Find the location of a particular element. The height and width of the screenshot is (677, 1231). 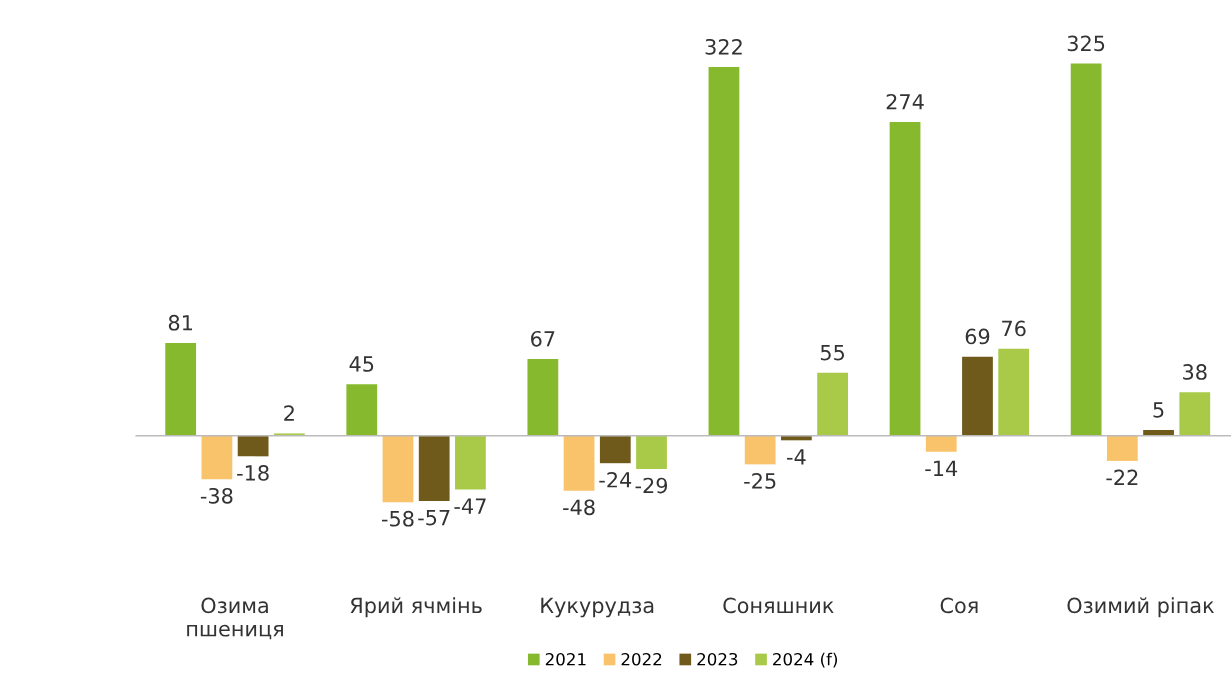

x-tick-label: Кукурудза is located at coordinates (597, 607).